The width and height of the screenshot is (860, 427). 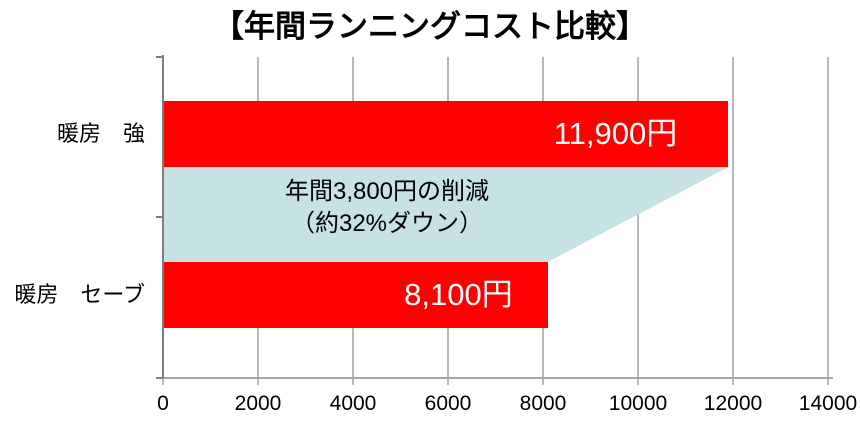 I want to click on bar-value-label: 8,100円, so click(x=458, y=294).